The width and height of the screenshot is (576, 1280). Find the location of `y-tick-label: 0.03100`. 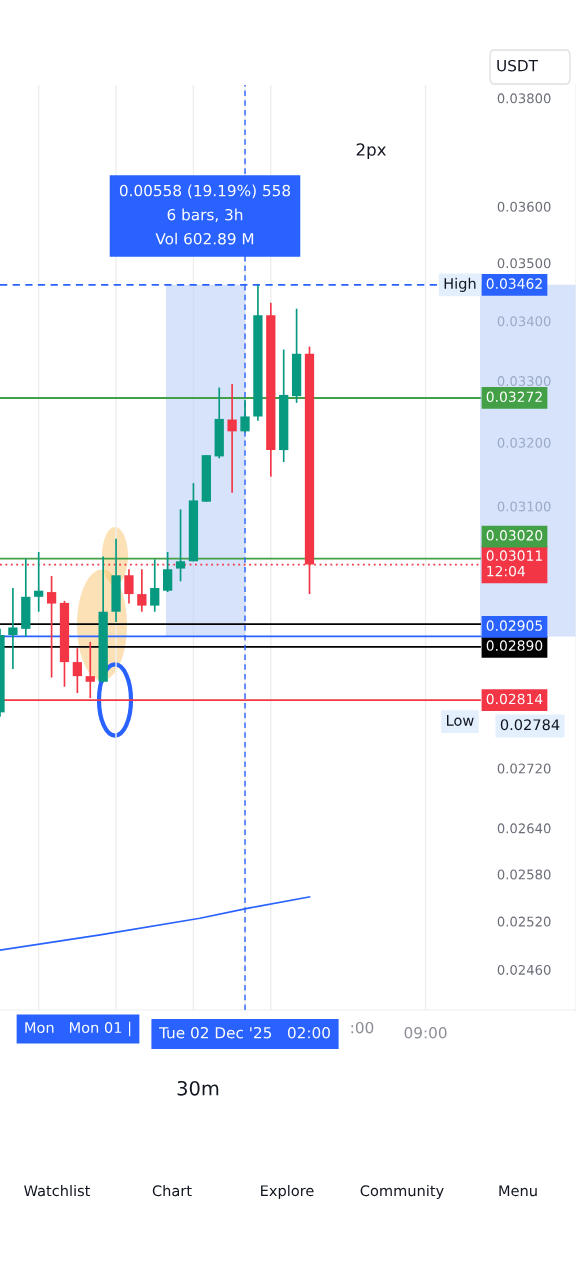

y-tick-label: 0.03100 is located at coordinates (524, 506).